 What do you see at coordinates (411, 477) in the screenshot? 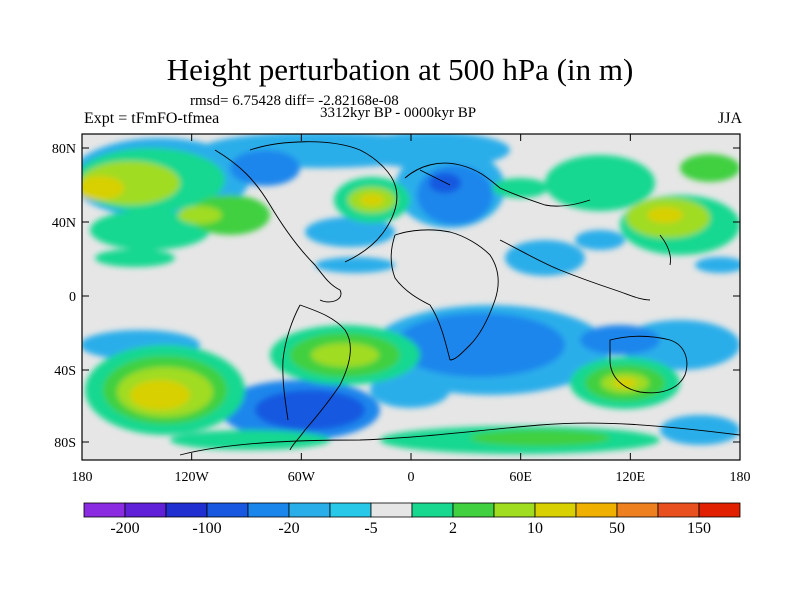
I see `lon-tick-label: 0` at bounding box center [411, 477].